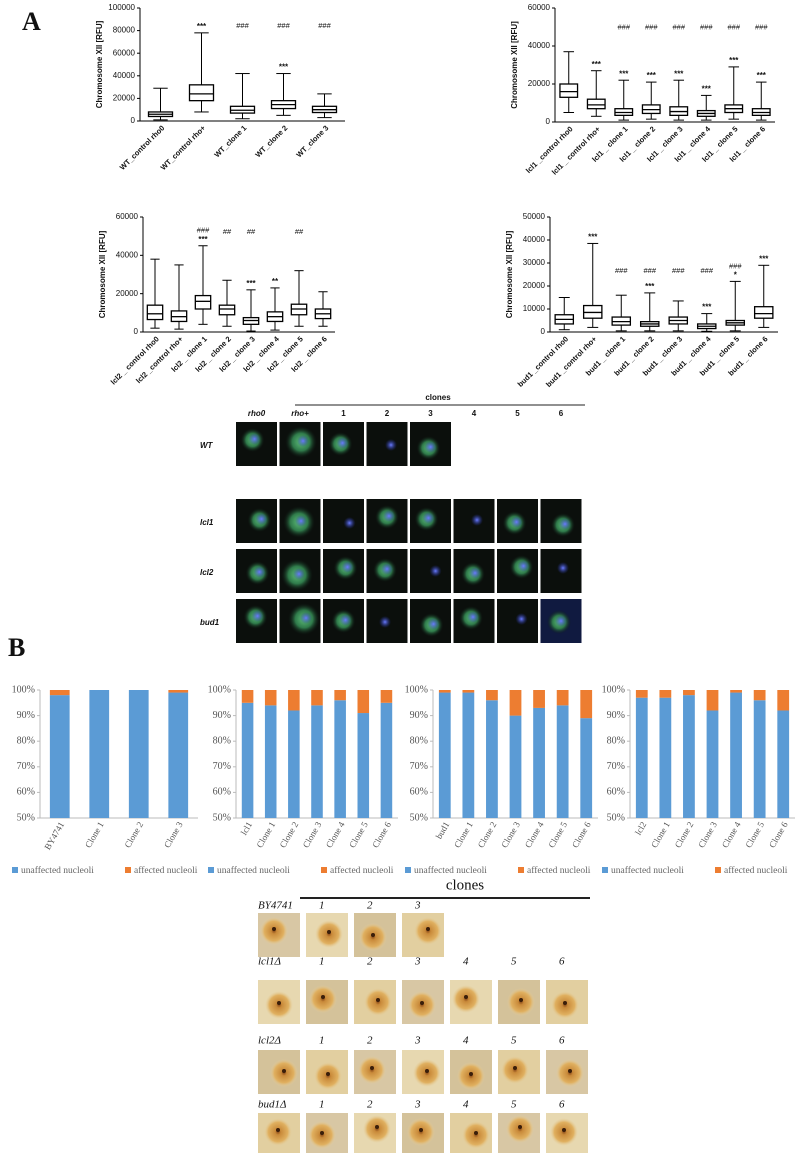 Image resolution: width=800 pixels, height=1153 pixels. I want to click on y-tick-label: 20000, so click(539, 83).